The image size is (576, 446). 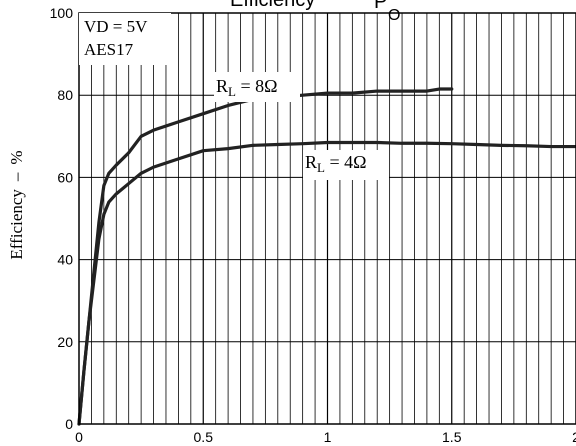 I want to click on series-label-4ohm-sub: L, so click(x=321, y=167).